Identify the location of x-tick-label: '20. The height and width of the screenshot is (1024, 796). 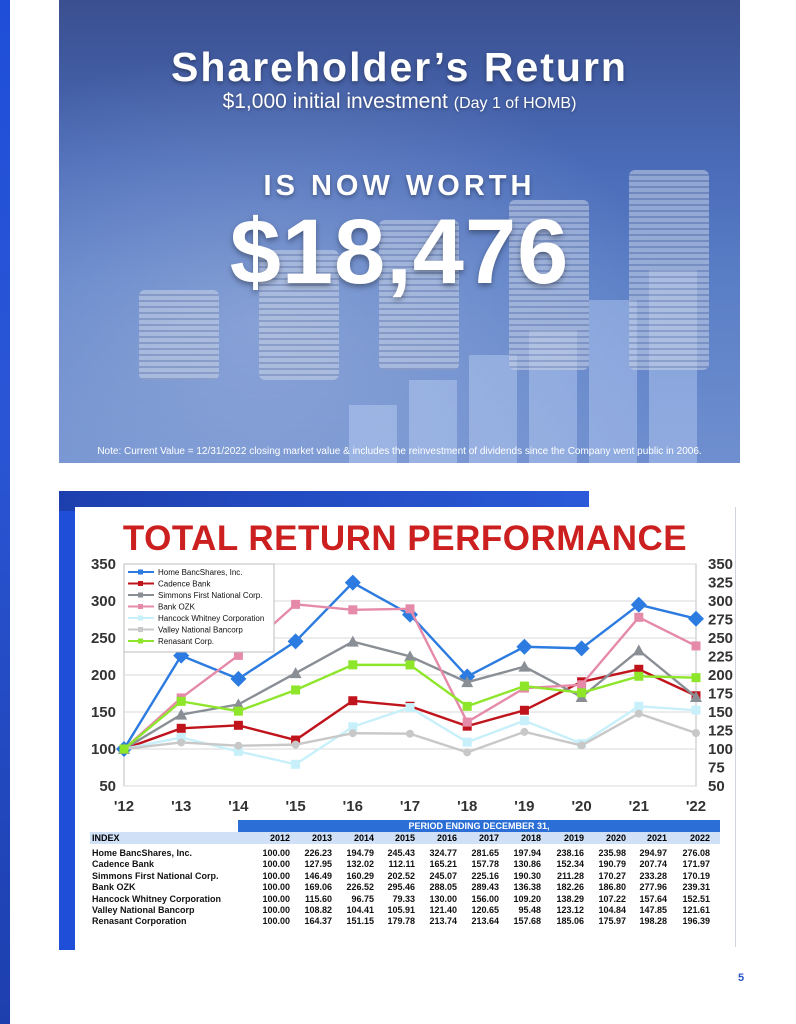
(581, 806).